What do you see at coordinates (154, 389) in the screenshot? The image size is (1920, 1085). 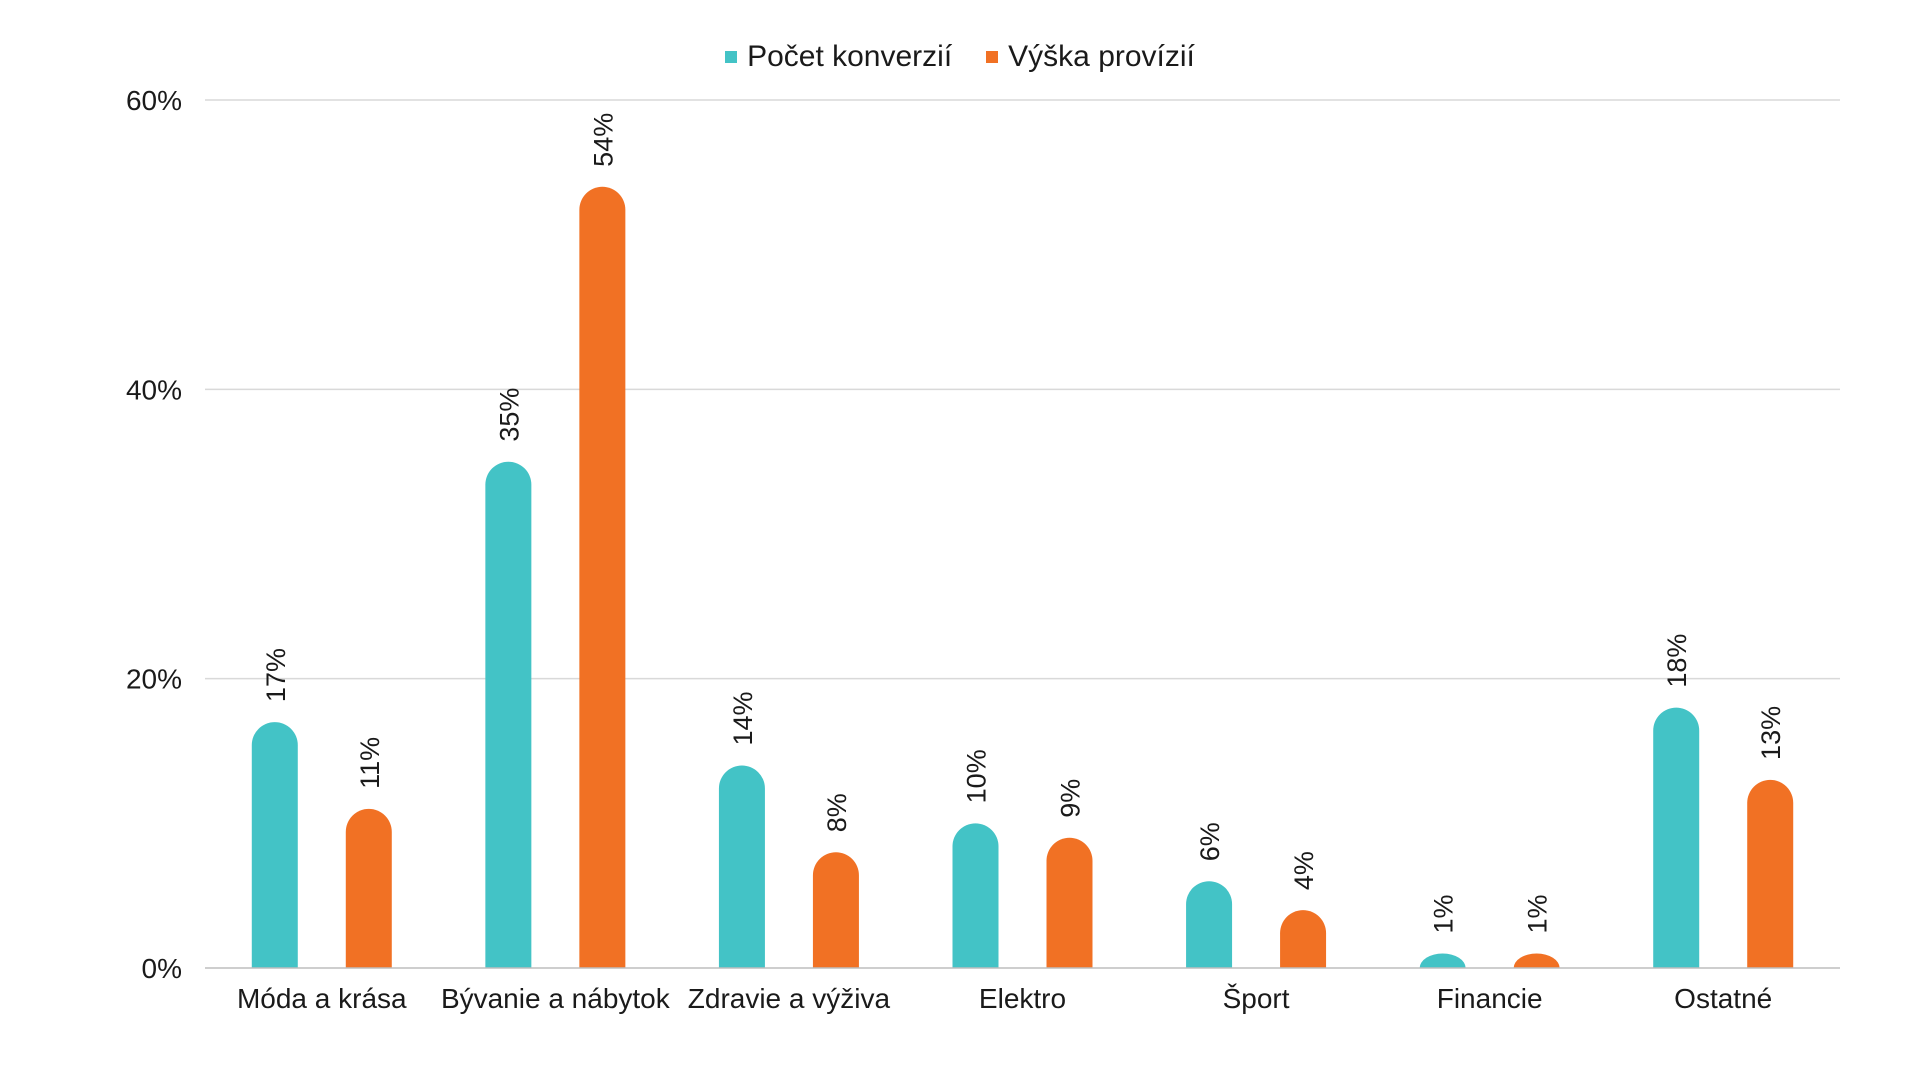 I see `y-tick-label-40: 40%` at bounding box center [154, 389].